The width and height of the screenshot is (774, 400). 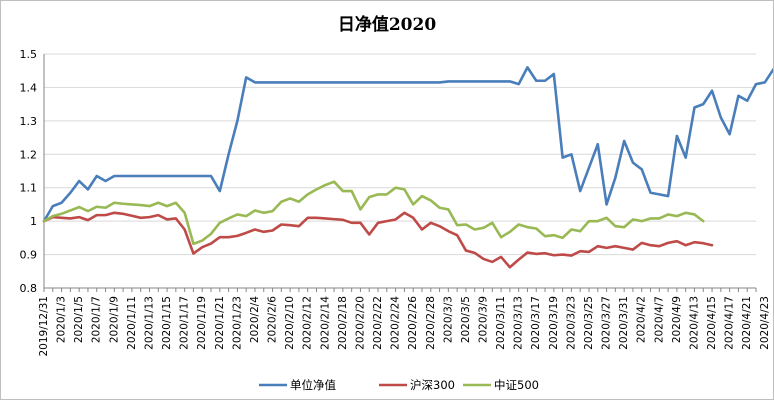 What do you see at coordinates (29, 154) in the screenshot?
I see `y-tick-label: 1.2` at bounding box center [29, 154].